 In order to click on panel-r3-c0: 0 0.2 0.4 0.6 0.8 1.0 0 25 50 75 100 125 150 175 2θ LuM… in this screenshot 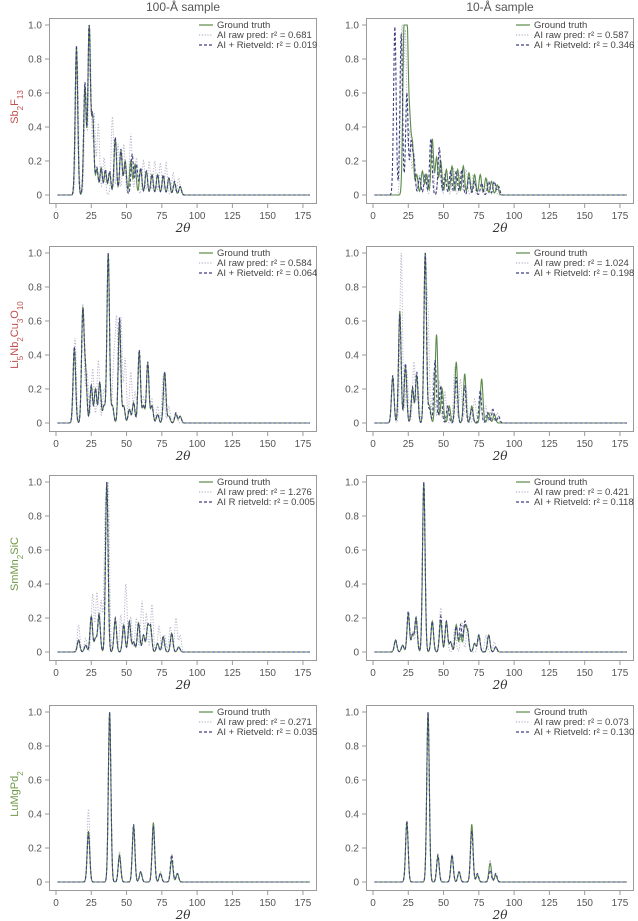, I will do `click(163, 813)`.